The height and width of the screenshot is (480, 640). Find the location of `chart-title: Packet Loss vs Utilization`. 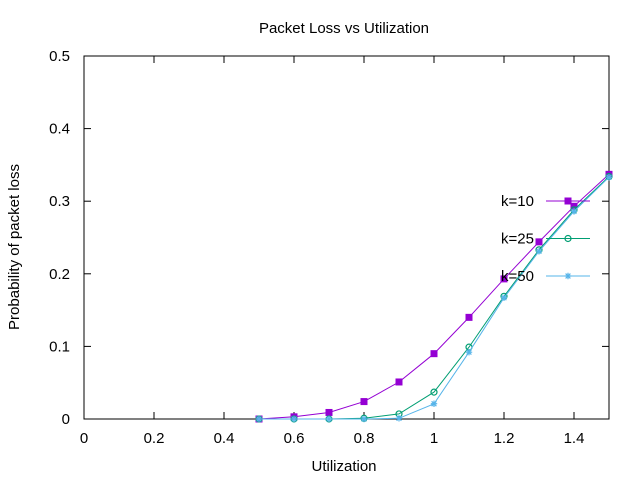

chart-title: Packet Loss vs Utilization is located at coordinates (344, 28).